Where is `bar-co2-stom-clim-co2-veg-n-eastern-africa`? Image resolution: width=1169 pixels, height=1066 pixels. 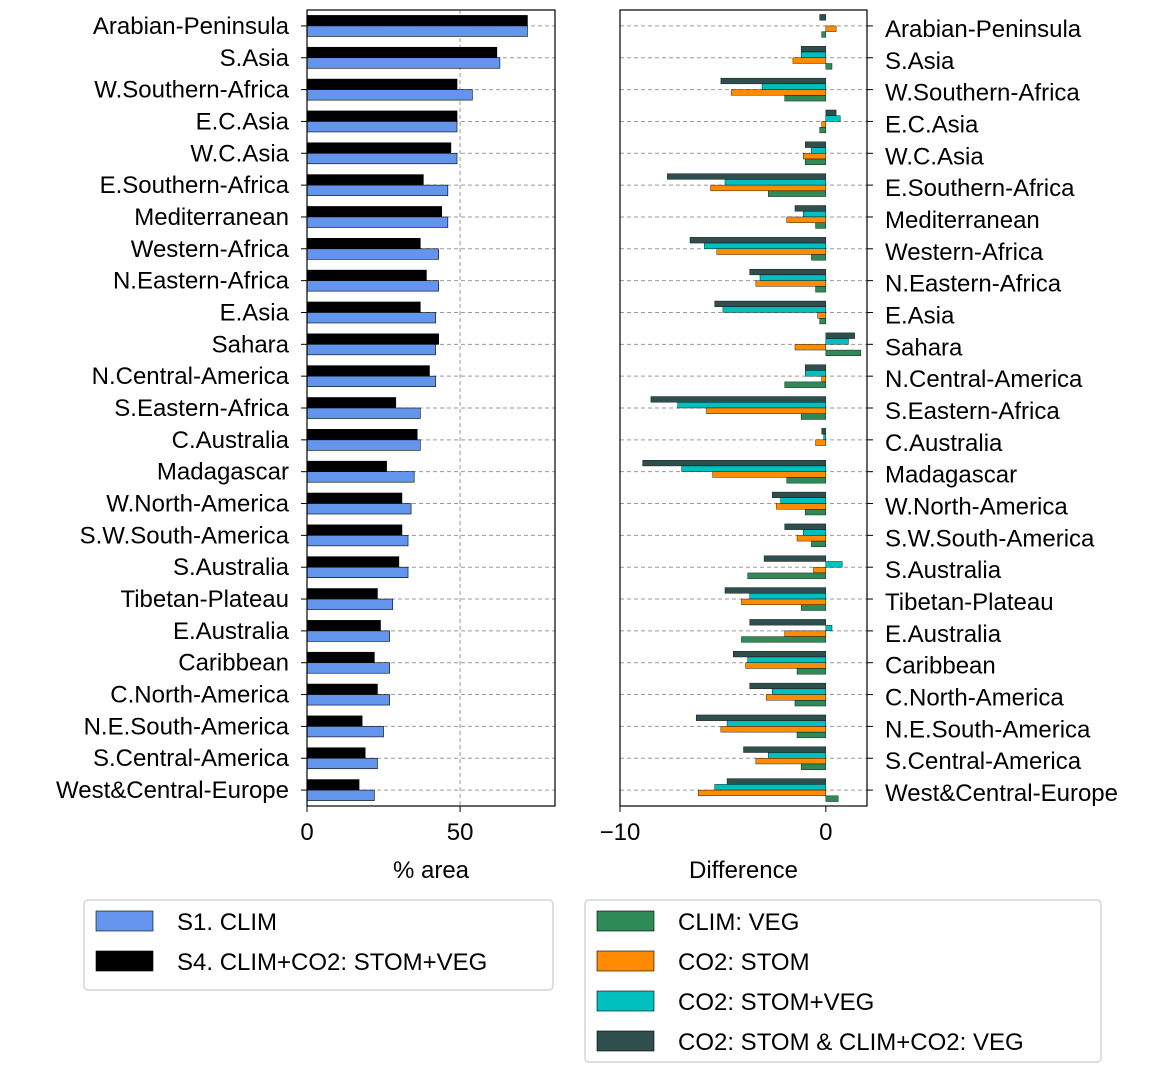 bar-co2-stom-clim-co2-veg-n-eastern-africa is located at coordinates (788, 272).